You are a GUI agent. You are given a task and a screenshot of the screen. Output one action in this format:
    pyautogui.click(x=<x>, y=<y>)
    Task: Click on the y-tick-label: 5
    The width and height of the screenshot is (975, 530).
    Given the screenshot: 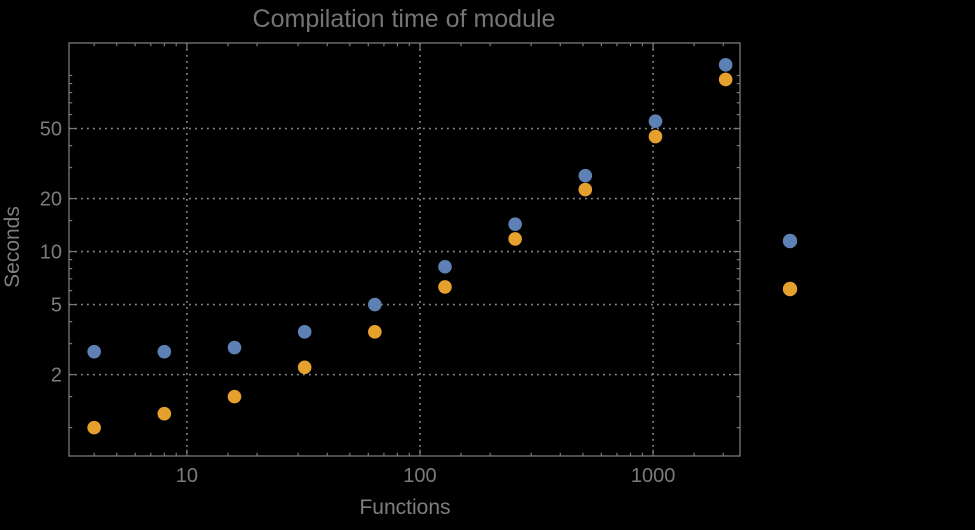 What is the action you would take?
    pyautogui.click(x=56, y=306)
    